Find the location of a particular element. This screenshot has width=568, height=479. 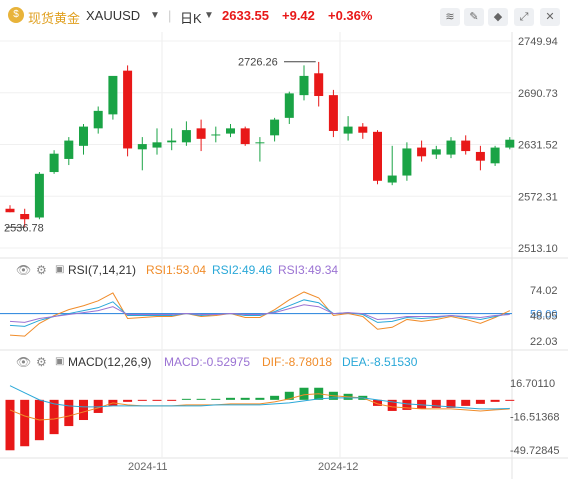

macd-tick-label: -16.51368 is located at coordinates (535, 418).